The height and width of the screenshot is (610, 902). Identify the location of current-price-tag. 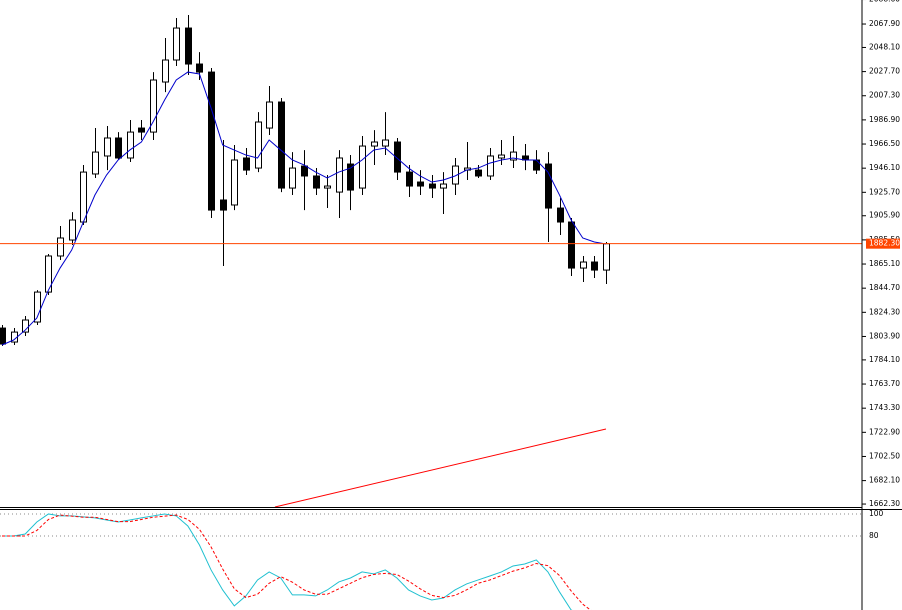
(883, 243).